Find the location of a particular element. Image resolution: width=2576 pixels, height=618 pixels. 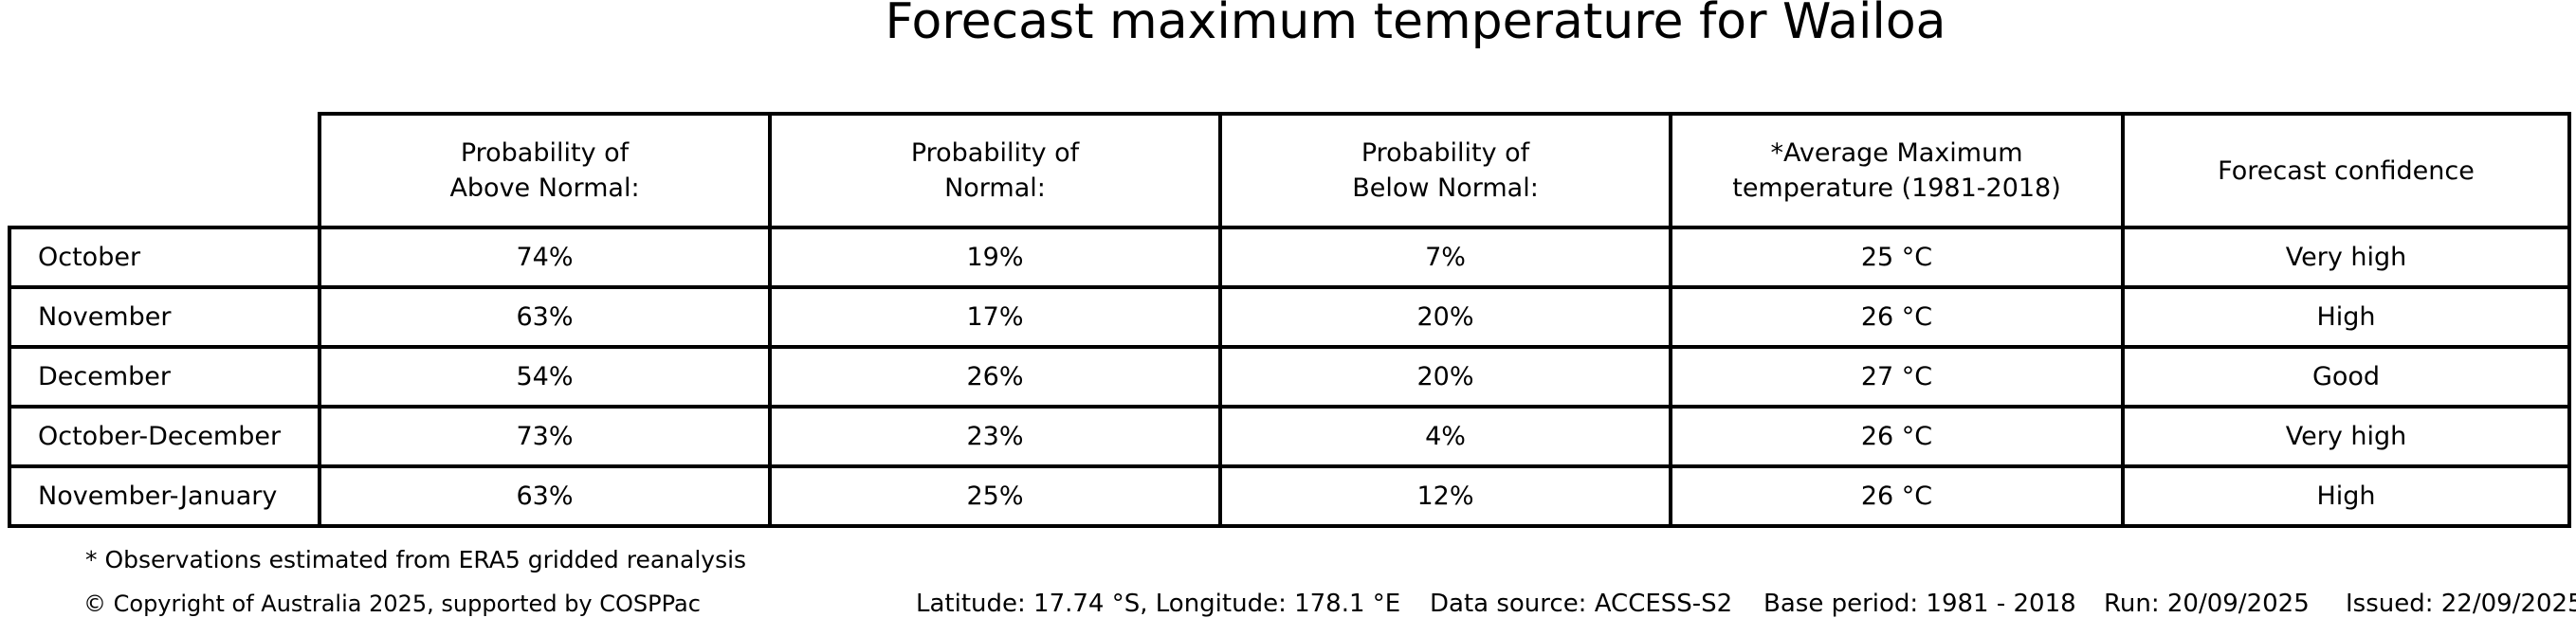

table-cell: 27 °C is located at coordinates (1897, 377).